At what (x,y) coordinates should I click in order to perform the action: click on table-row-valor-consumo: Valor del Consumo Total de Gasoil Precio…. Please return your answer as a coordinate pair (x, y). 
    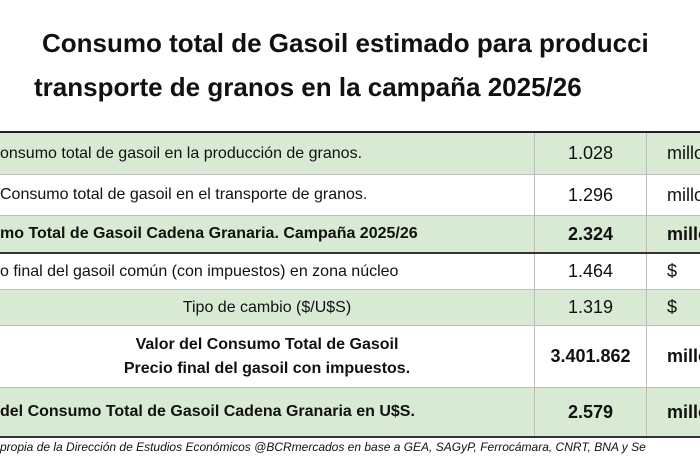
    Looking at the image, I should click on (350, 357).